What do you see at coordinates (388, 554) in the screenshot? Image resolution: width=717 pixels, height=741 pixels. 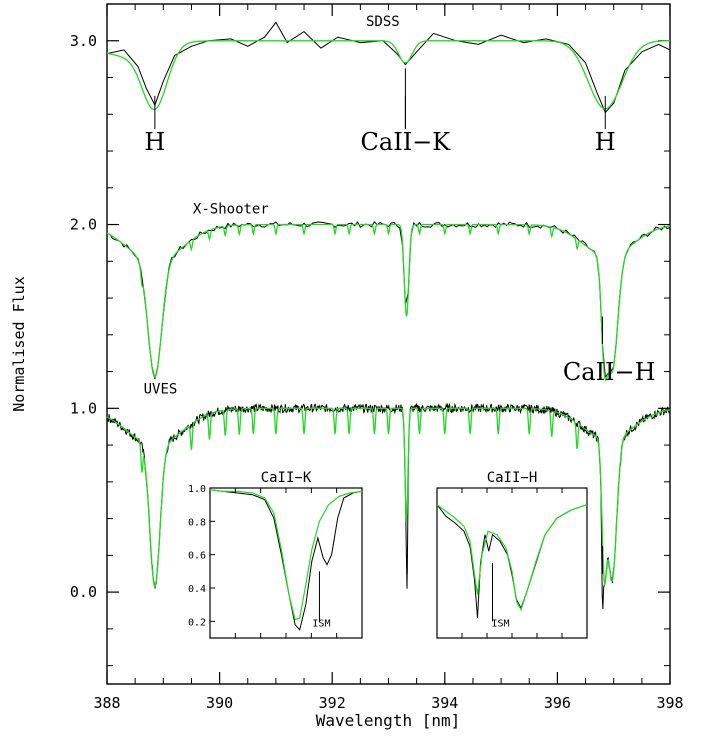 I see `insets: CaII−K 1.0 0.8 0.6 0.4 0.2 ISM CaII−H ISM` at bounding box center [388, 554].